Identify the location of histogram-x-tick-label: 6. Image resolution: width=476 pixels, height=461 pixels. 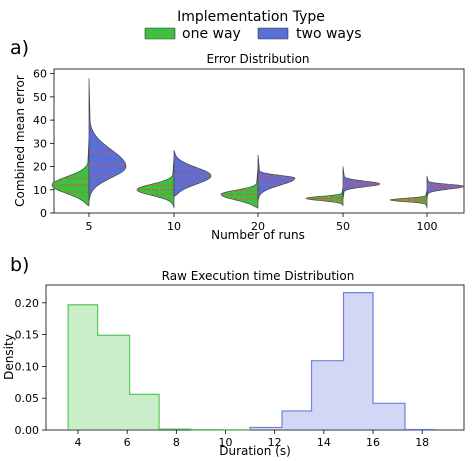
(127, 442).